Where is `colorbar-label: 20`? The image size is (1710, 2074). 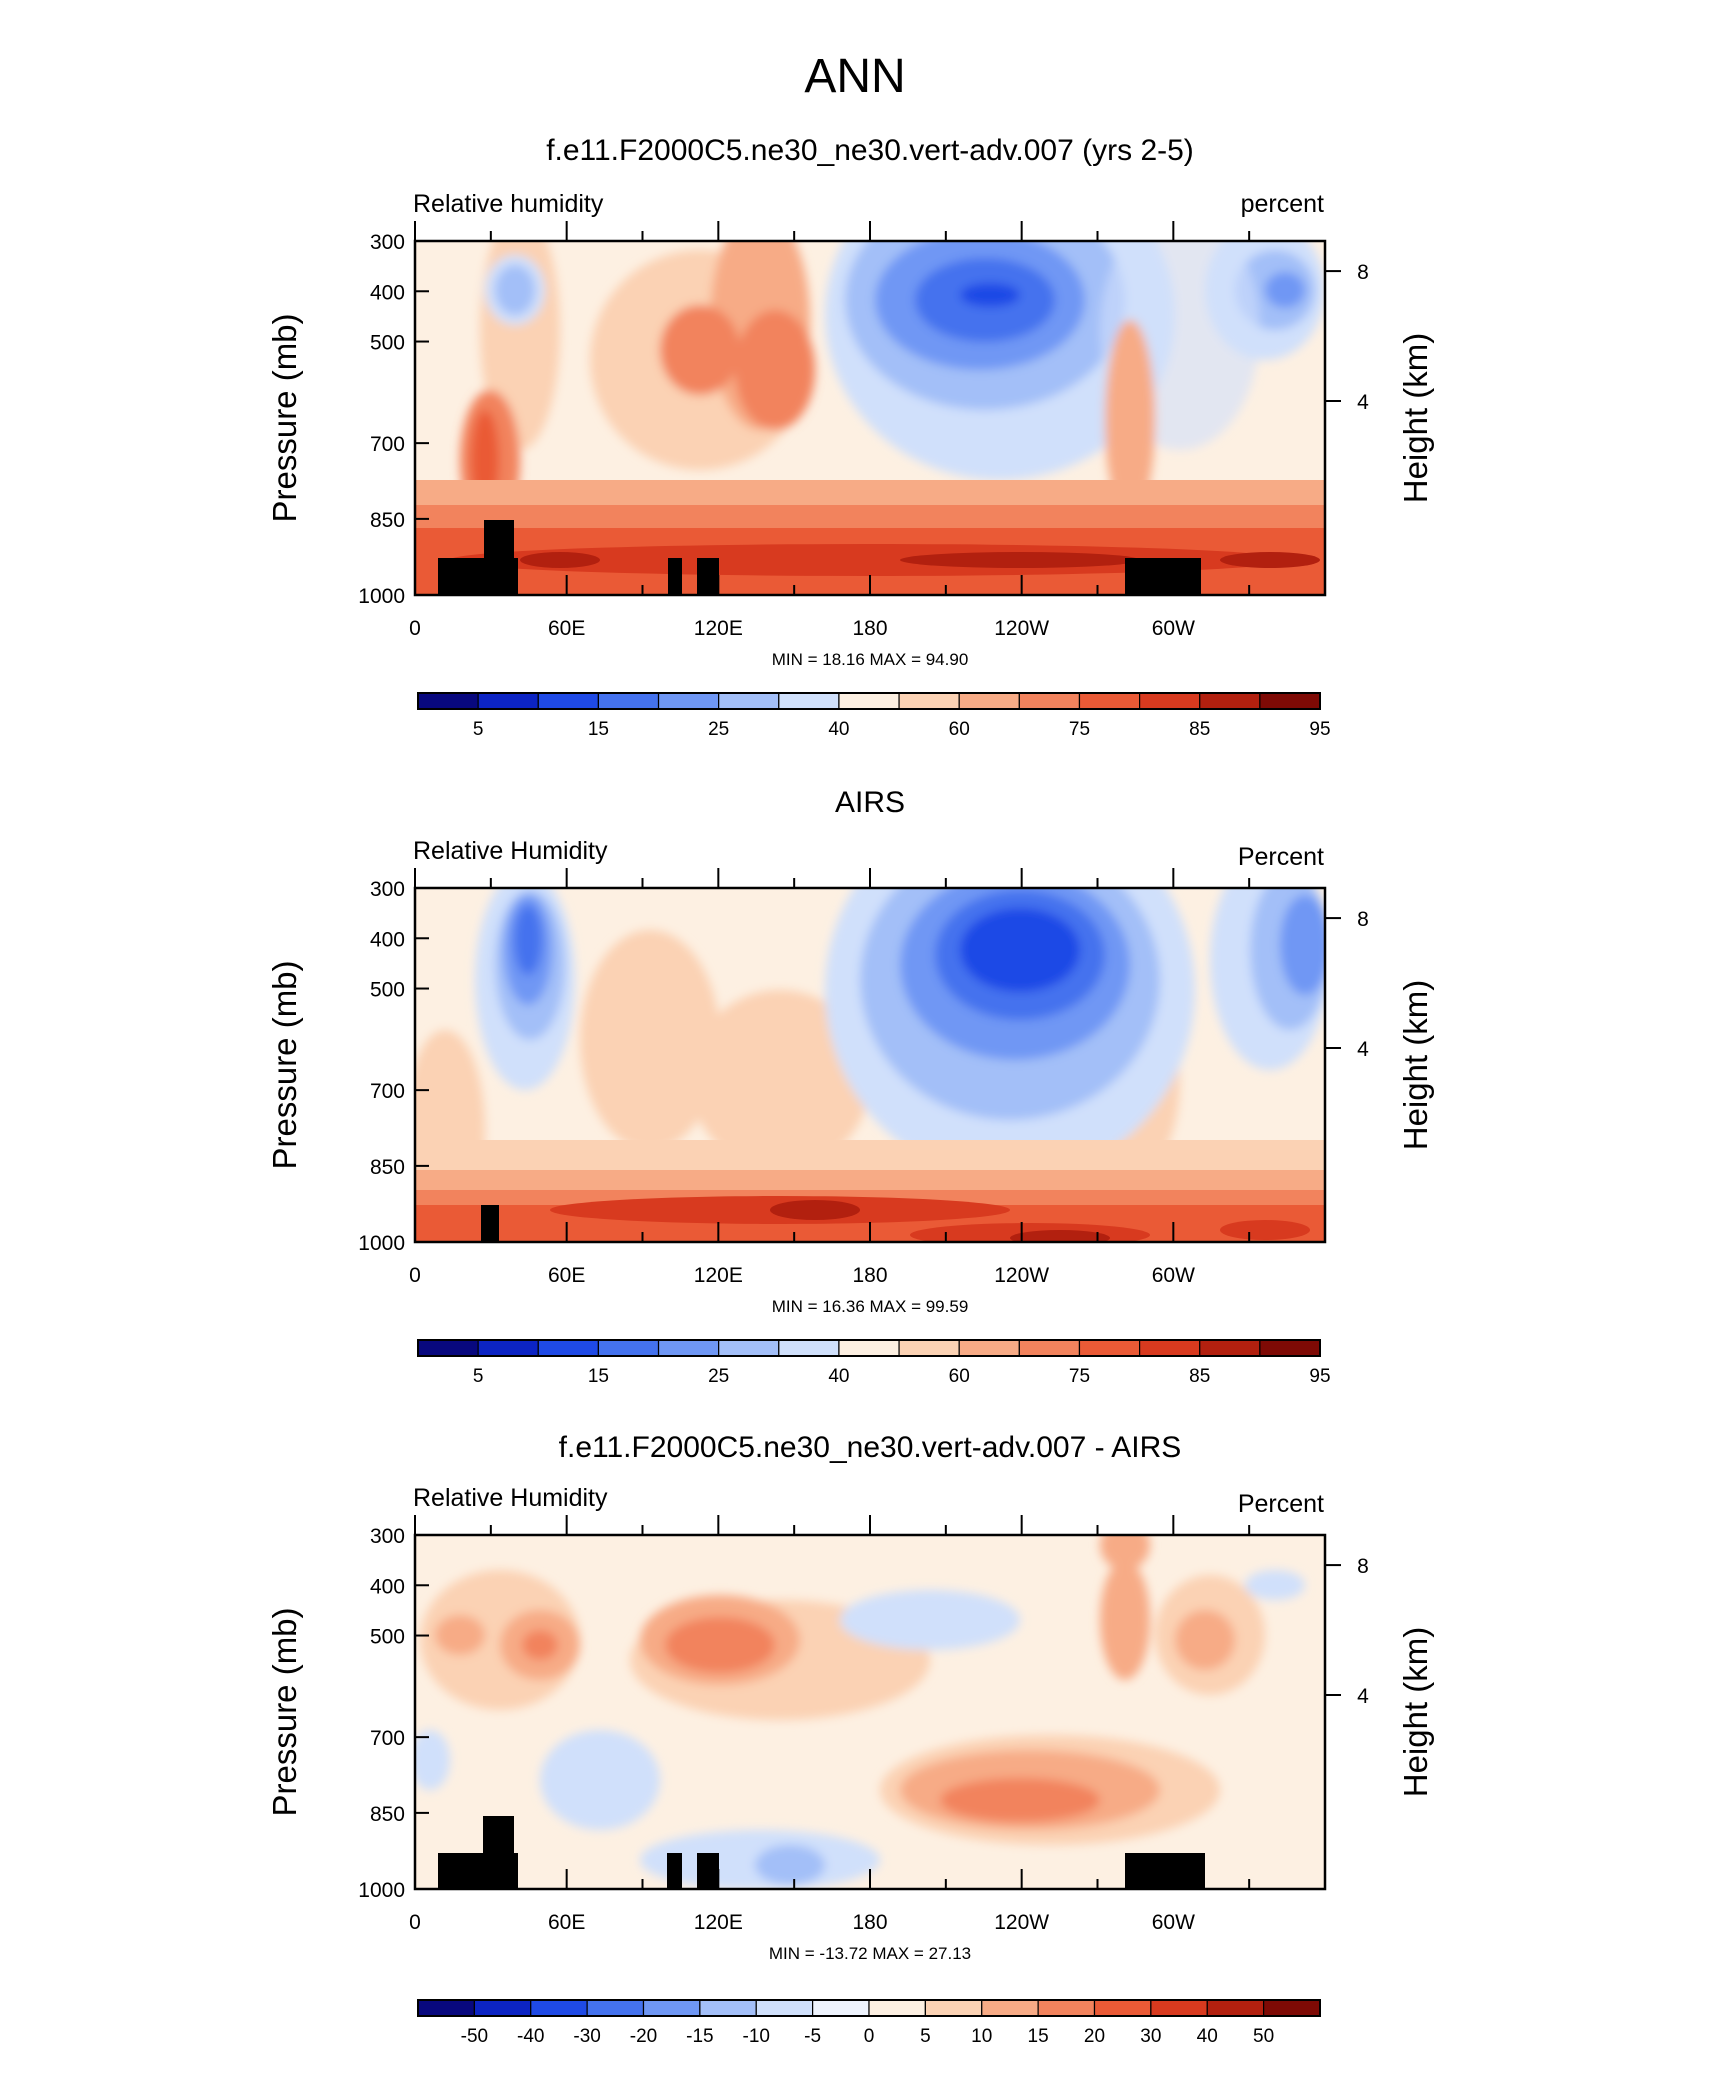
colorbar-label: 20 is located at coordinates (1094, 2036).